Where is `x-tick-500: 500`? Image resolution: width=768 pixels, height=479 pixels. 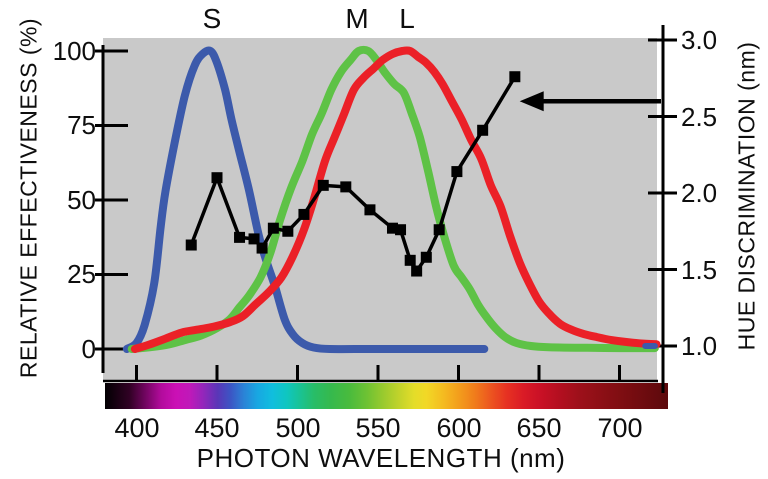 x-tick-500: 500 is located at coordinates (298, 428).